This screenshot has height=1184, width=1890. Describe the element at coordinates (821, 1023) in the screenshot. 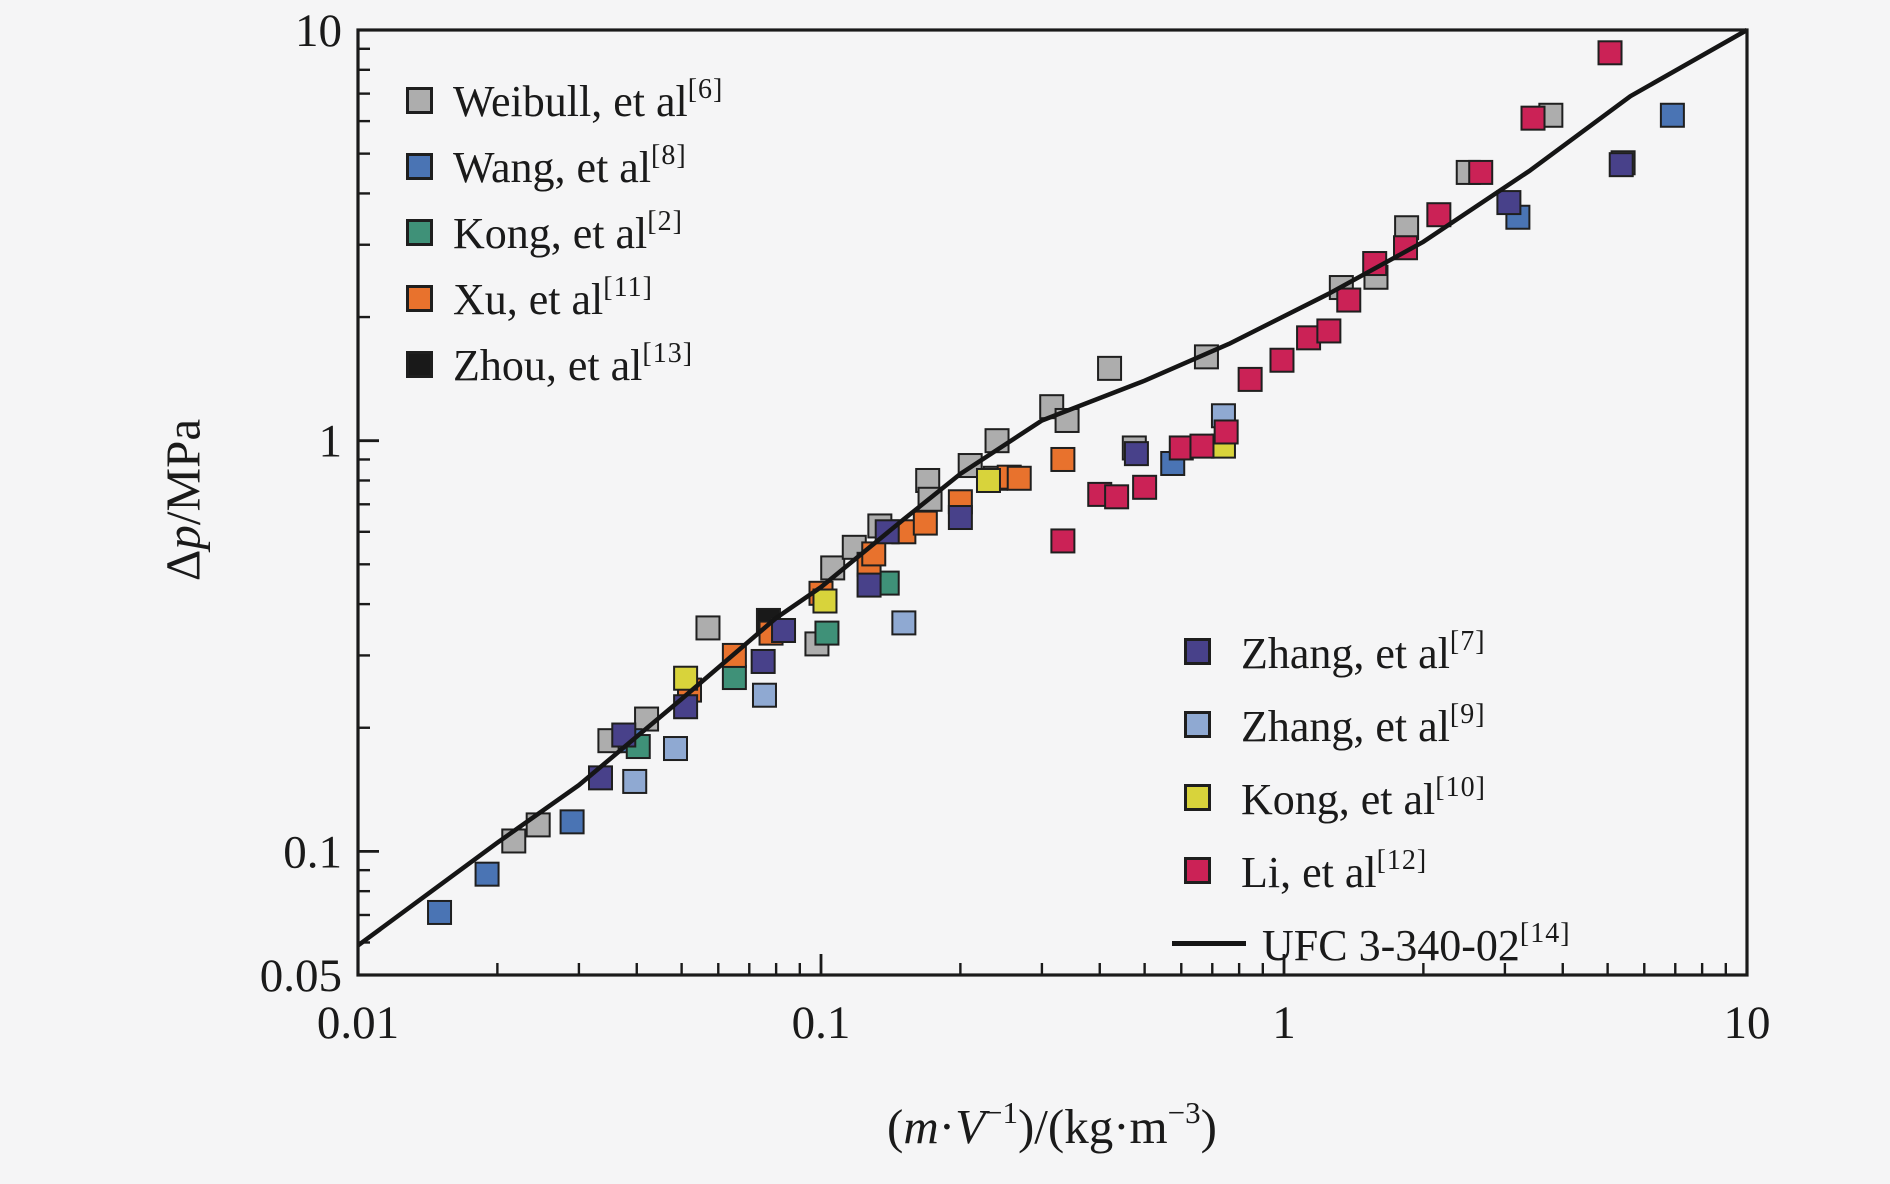

I see `x-tick-label: 0.1` at that location.